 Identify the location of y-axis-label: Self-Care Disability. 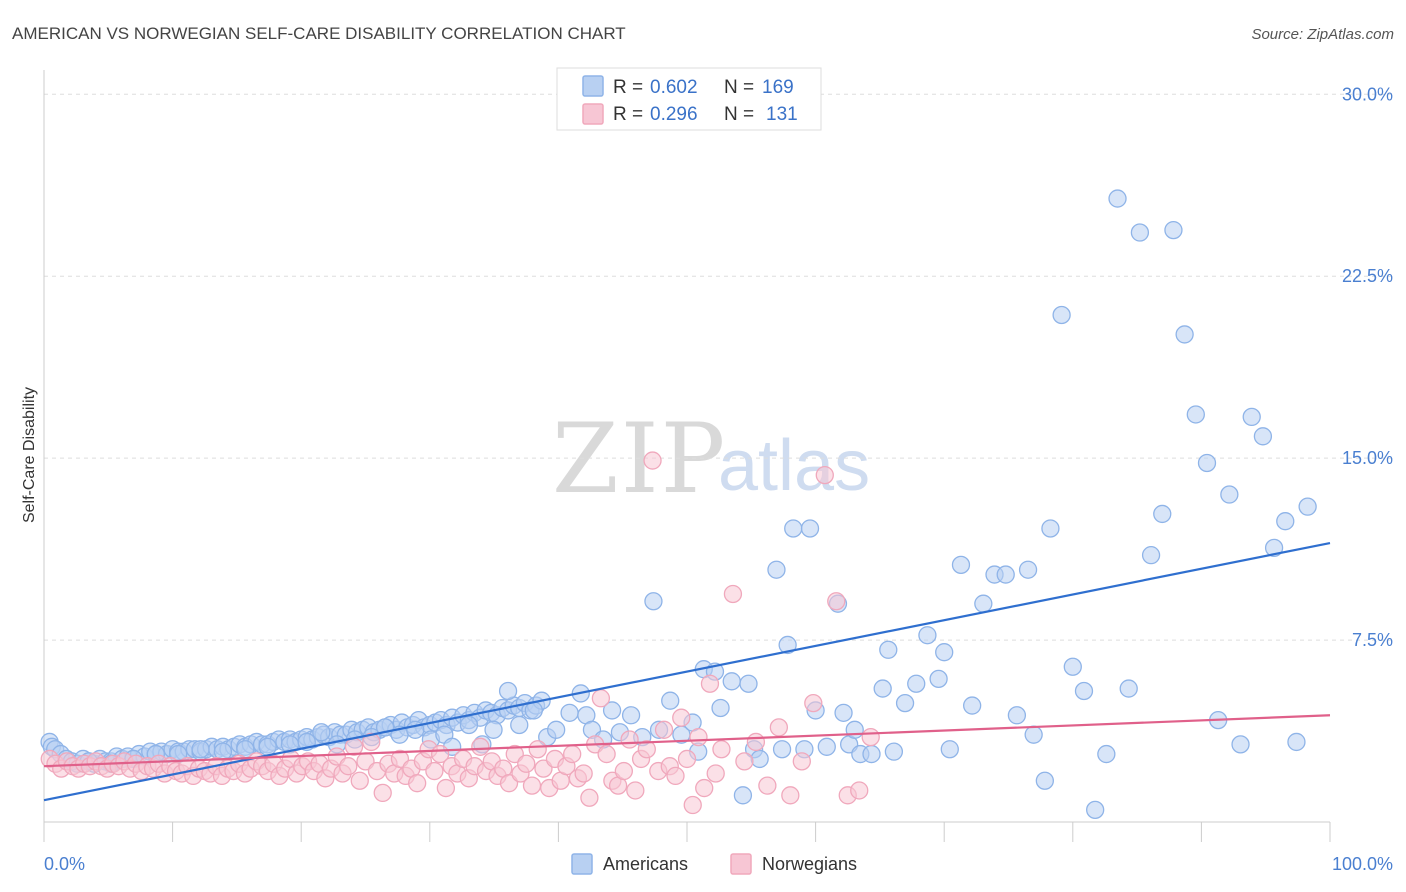
(29, 455).